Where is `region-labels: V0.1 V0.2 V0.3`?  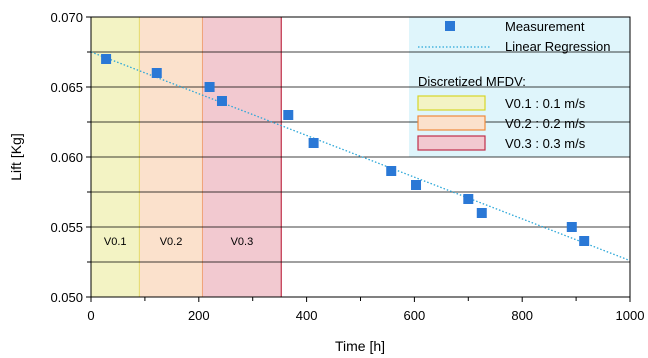 region-labels: V0.1 V0.2 V0.3 is located at coordinates (178, 242).